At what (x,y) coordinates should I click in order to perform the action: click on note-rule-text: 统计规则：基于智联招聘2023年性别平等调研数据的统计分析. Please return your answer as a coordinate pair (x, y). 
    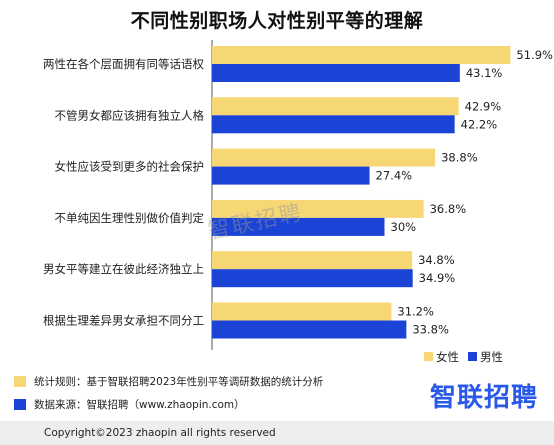
    Looking at the image, I should click on (179, 381).